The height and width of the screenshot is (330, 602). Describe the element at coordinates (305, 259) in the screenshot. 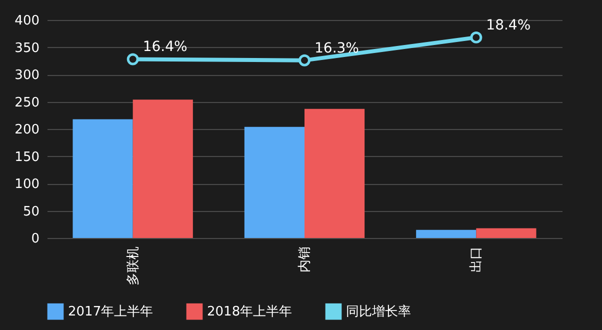

I see `x-tick-label: 内销` at that location.